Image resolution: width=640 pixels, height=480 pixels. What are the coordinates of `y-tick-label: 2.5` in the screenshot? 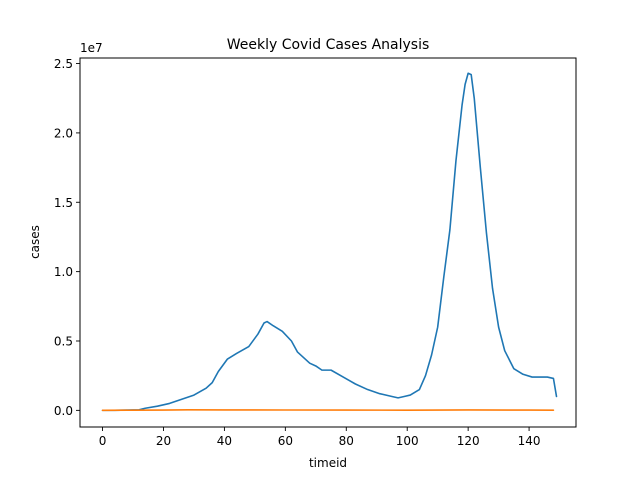 It's located at (63, 64).